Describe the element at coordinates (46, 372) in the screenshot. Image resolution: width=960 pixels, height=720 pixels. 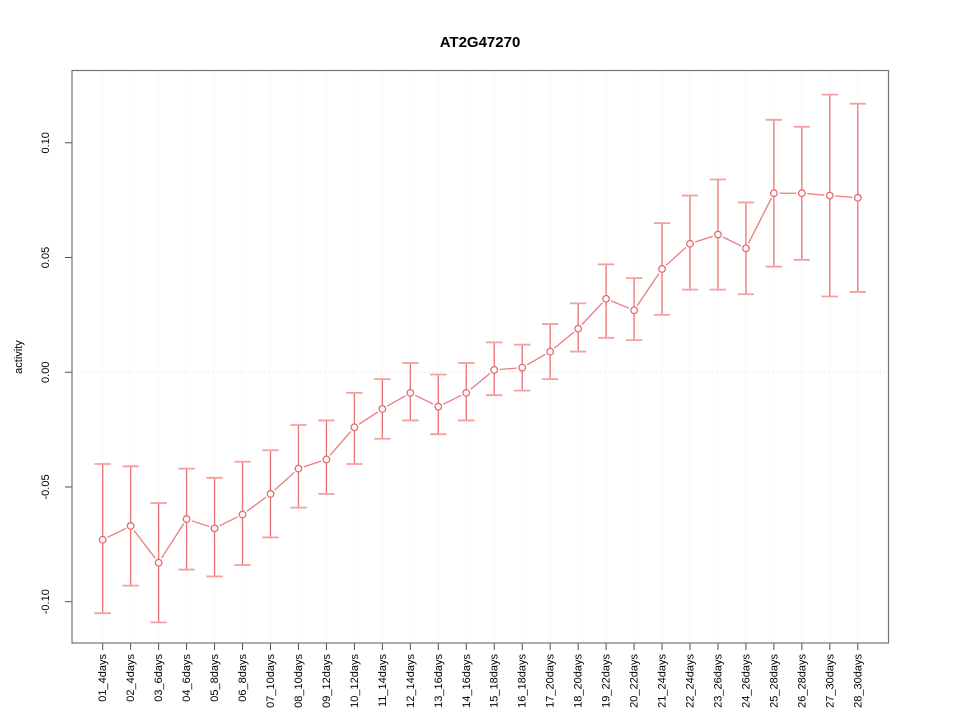
I see `y-tick-label: 0.00` at that location.